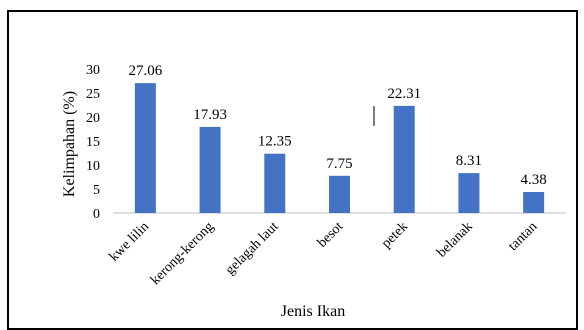  Describe the element at coordinates (96, 214) in the screenshot. I see `y-tick-label: 0` at that location.